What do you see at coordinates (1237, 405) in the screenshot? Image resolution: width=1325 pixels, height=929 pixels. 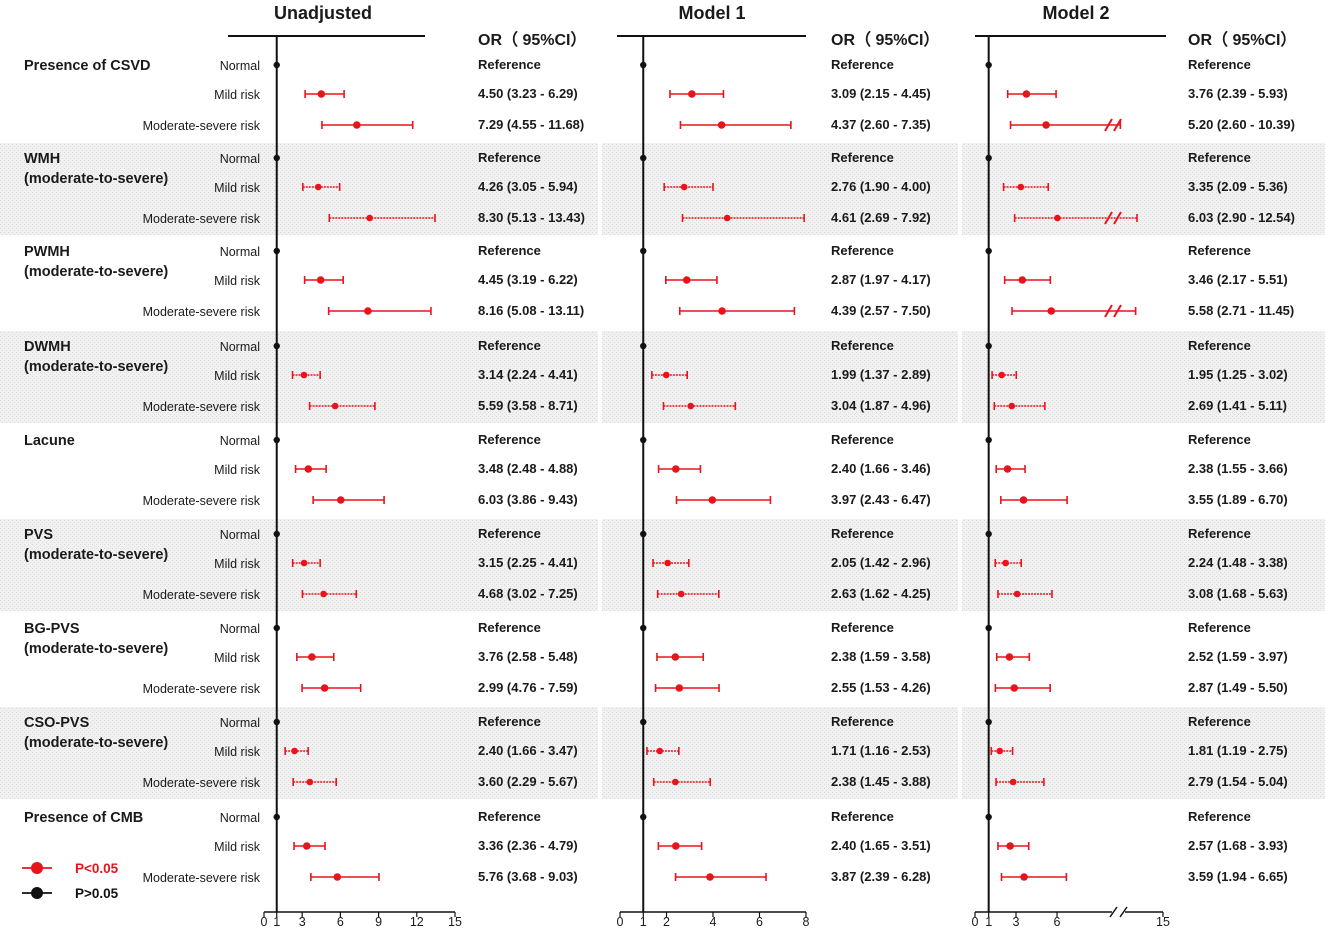 I see `or-value: 2.69 (1.41 - 5.11)` at bounding box center [1237, 405].